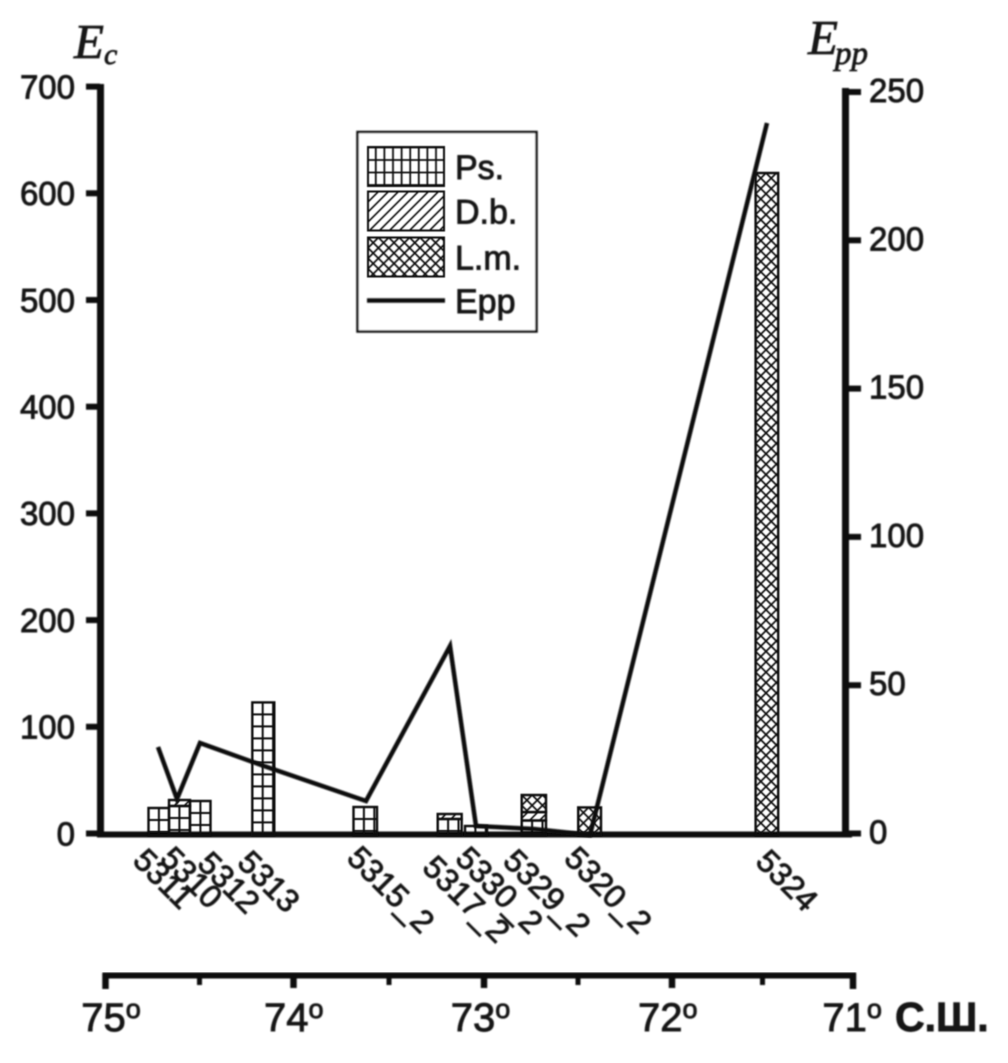  Describe the element at coordinates (942, 1017) in the screenshot. I see `svg-text: С.Ш.` at that location.